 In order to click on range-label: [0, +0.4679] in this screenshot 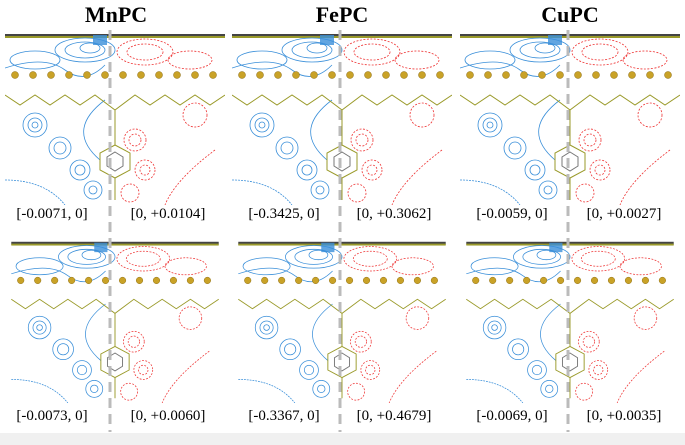, I will do `click(394, 416)`.